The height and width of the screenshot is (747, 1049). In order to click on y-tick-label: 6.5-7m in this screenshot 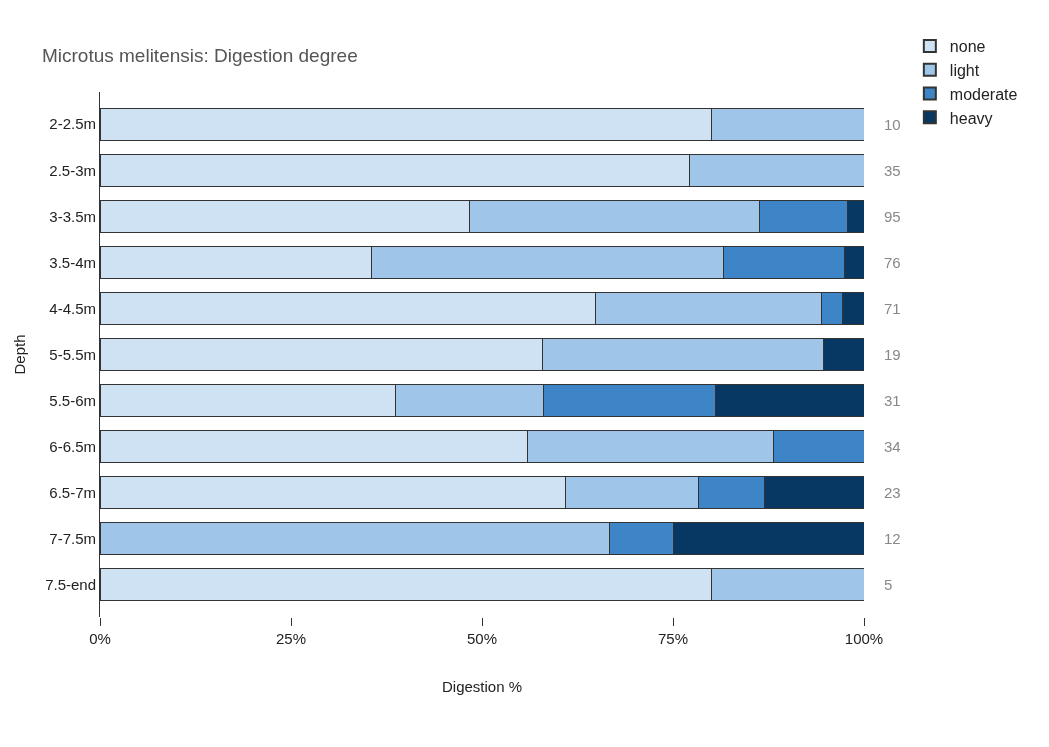, I will do `click(72, 492)`.